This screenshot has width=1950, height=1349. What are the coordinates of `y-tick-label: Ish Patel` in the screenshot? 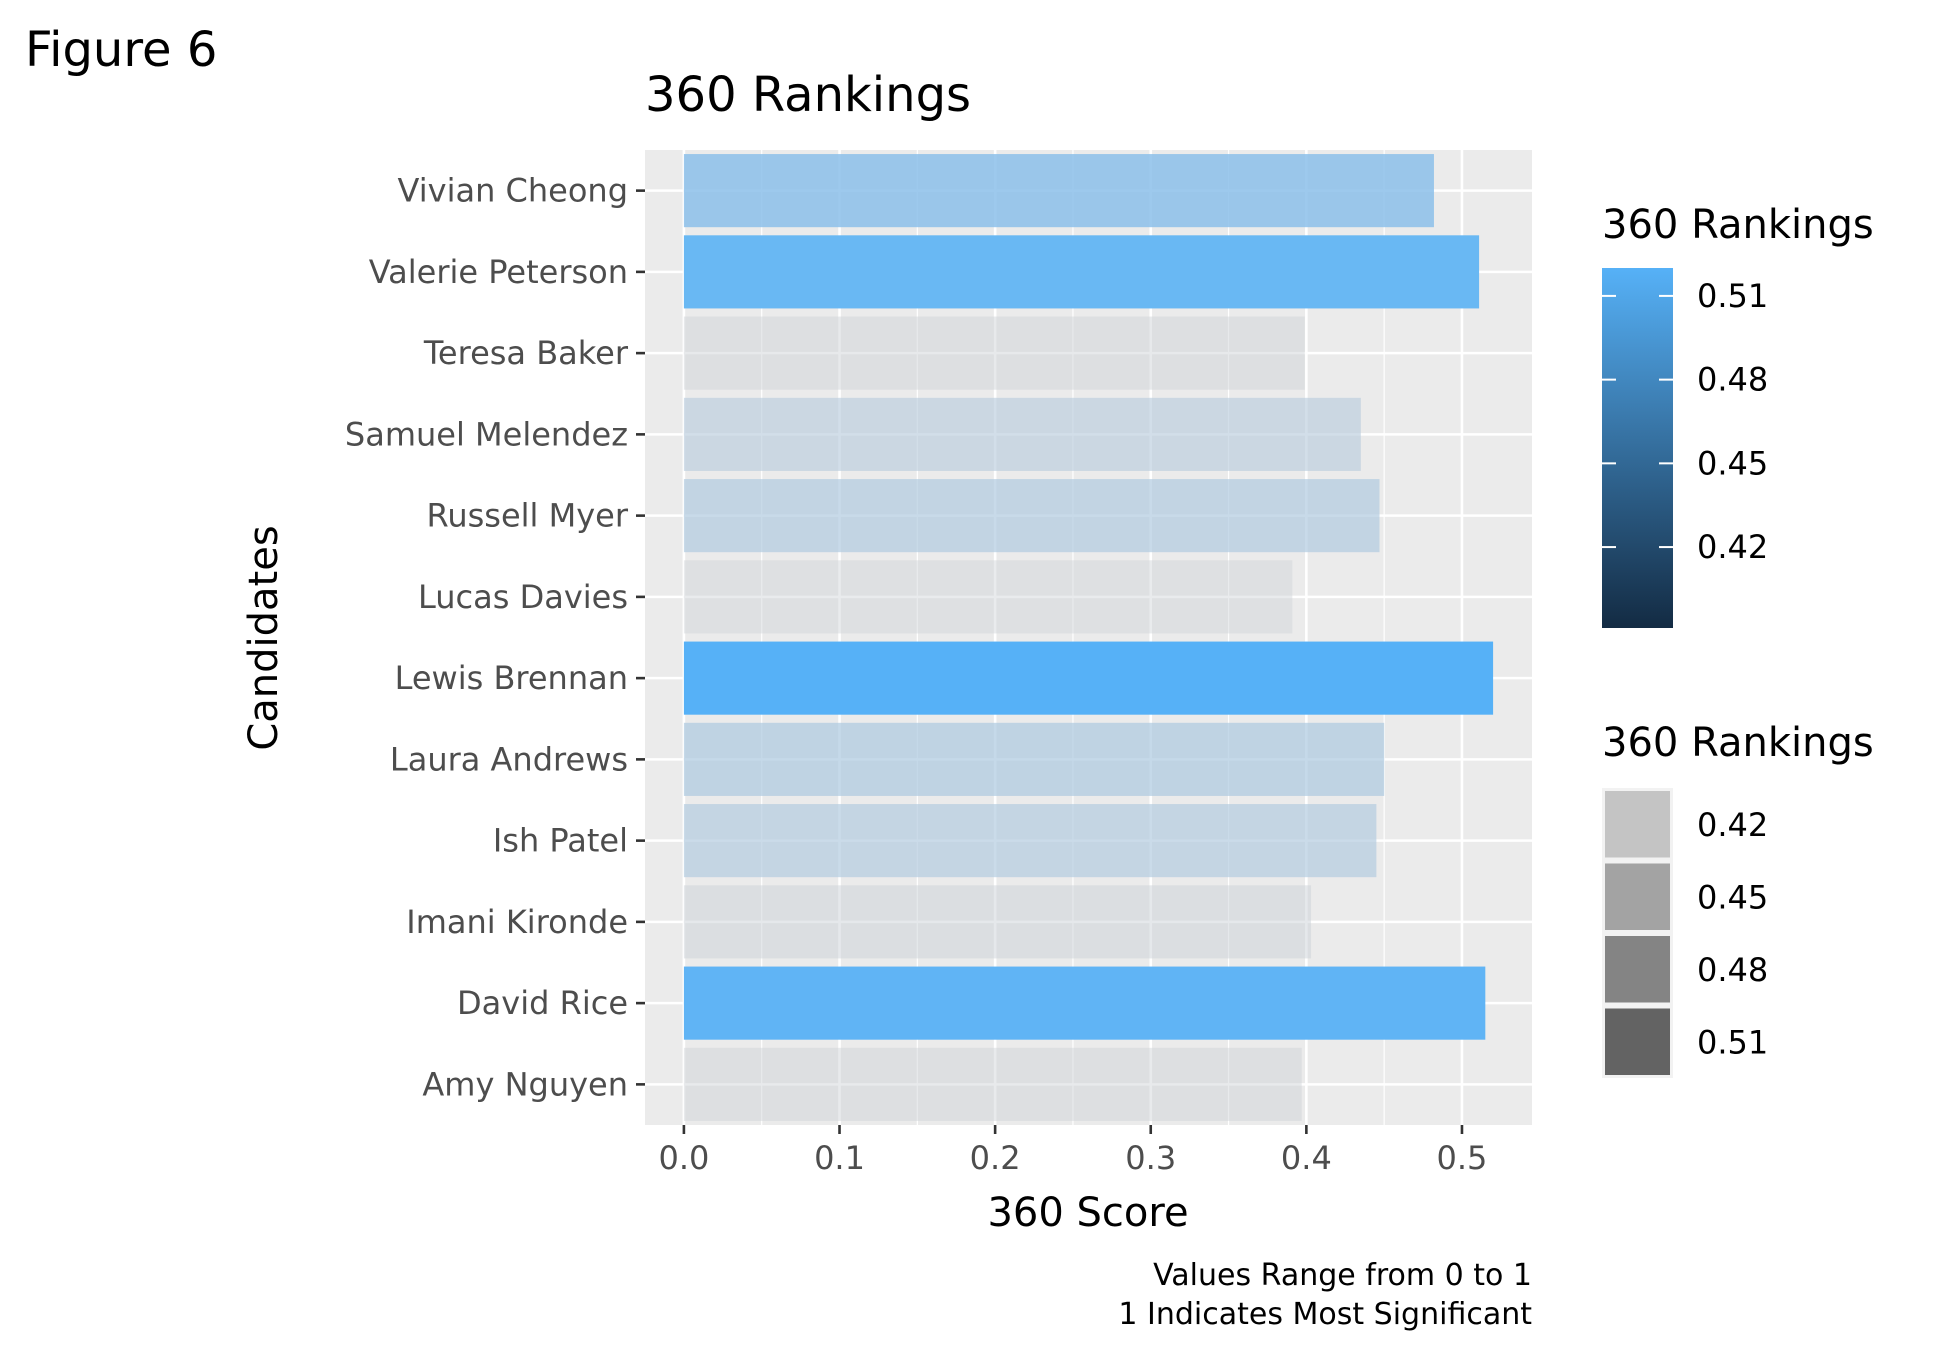 It's located at (560, 841).